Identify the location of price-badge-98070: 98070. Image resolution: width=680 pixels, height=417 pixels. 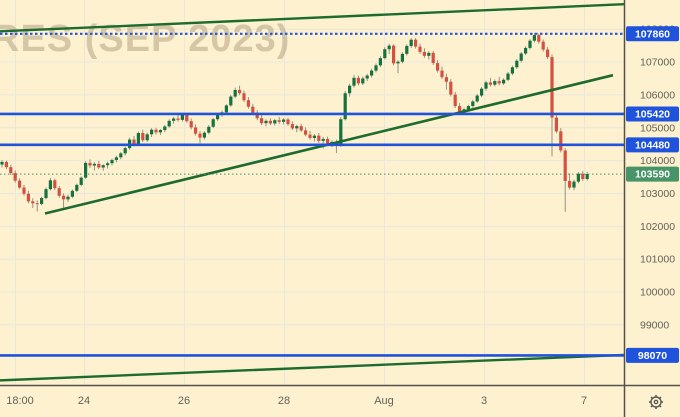
(652, 355).